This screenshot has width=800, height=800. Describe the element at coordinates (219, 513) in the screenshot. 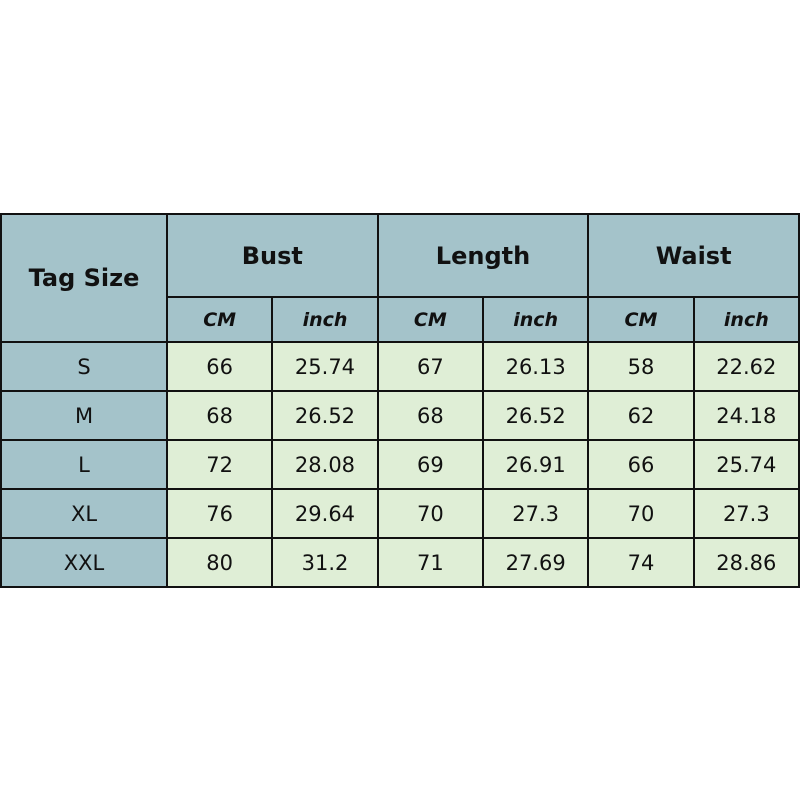

I see `value-cell: 76` at that location.